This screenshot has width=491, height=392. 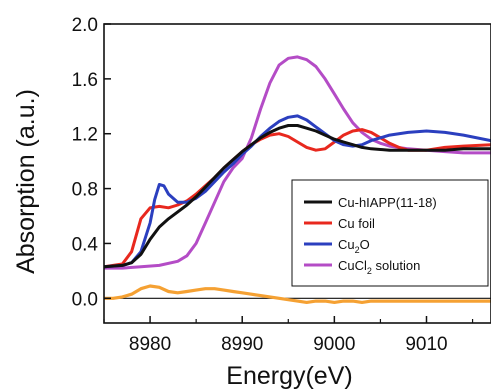 I want to click on y-tick-label: 0.4, so click(x=85, y=244).